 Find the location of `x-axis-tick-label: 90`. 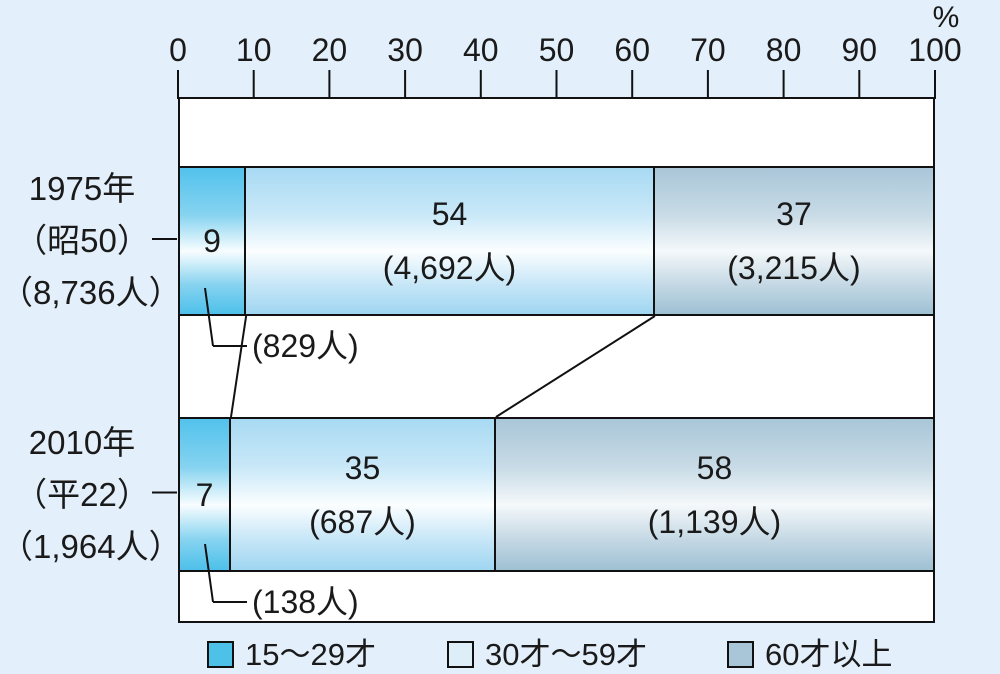

x-axis-tick-label: 90 is located at coordinates (859, 50).